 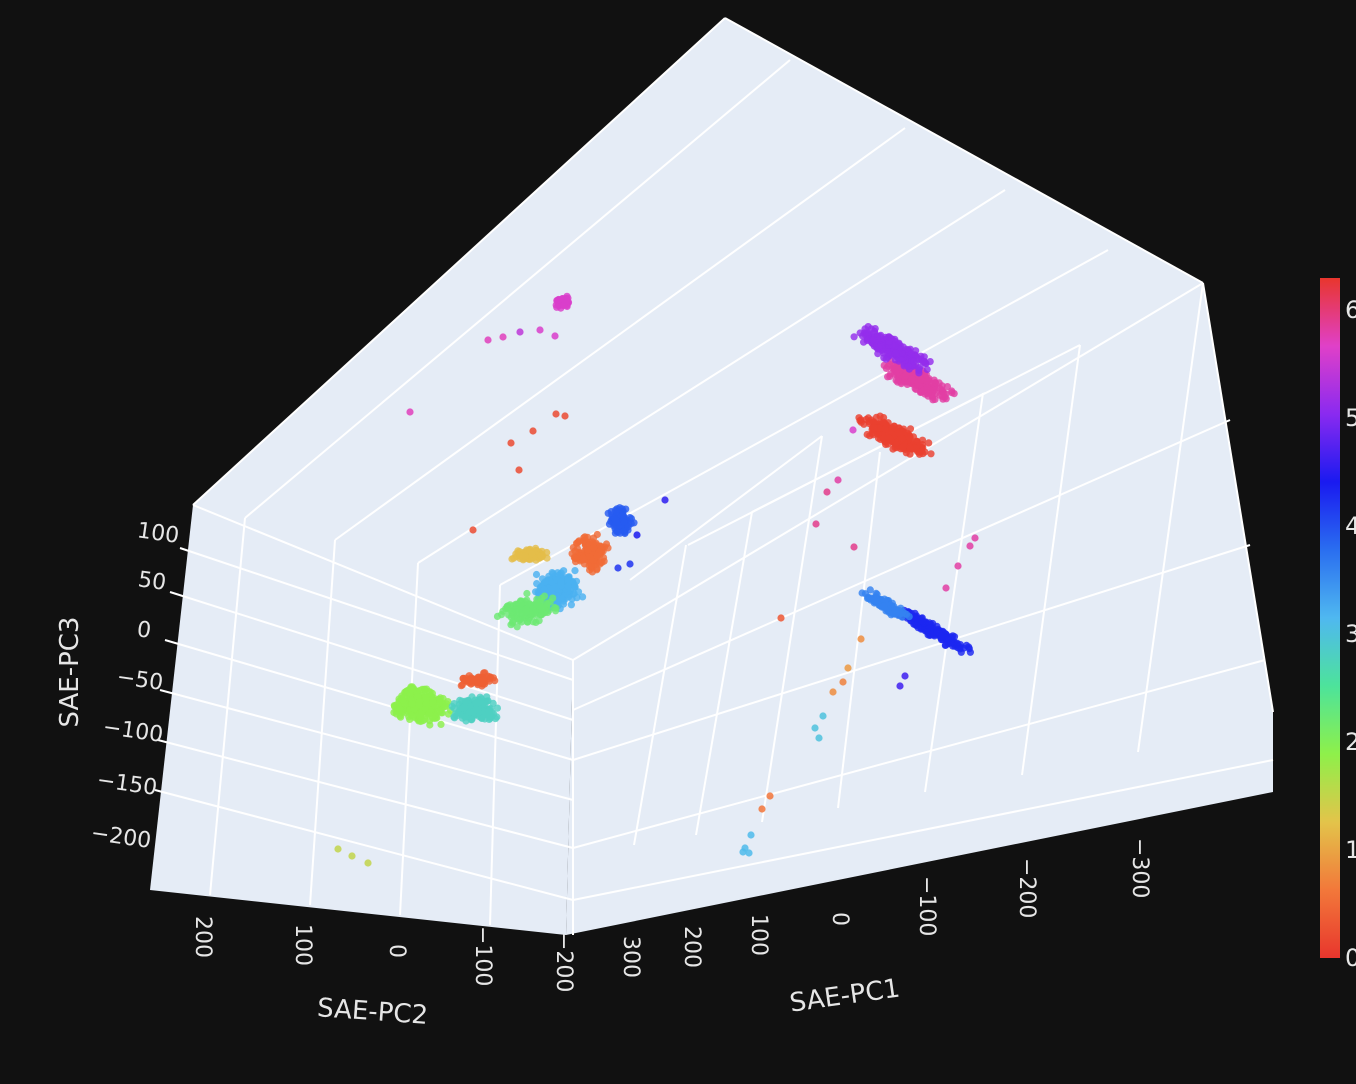 I want to click on z-axis-title: SAE-PC3, so click(x=70, y=672).